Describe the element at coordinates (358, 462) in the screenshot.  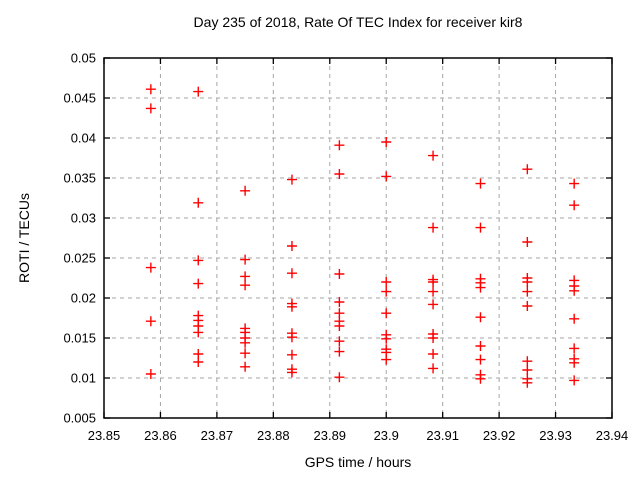
I see `x-axis-label: GPS time / hours` at that location.